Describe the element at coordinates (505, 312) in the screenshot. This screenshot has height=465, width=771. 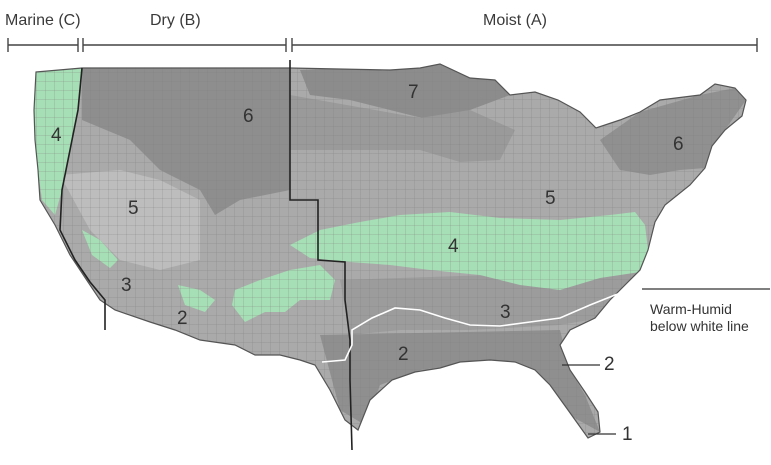
I see `zone-label-3-east: 3` at that location.